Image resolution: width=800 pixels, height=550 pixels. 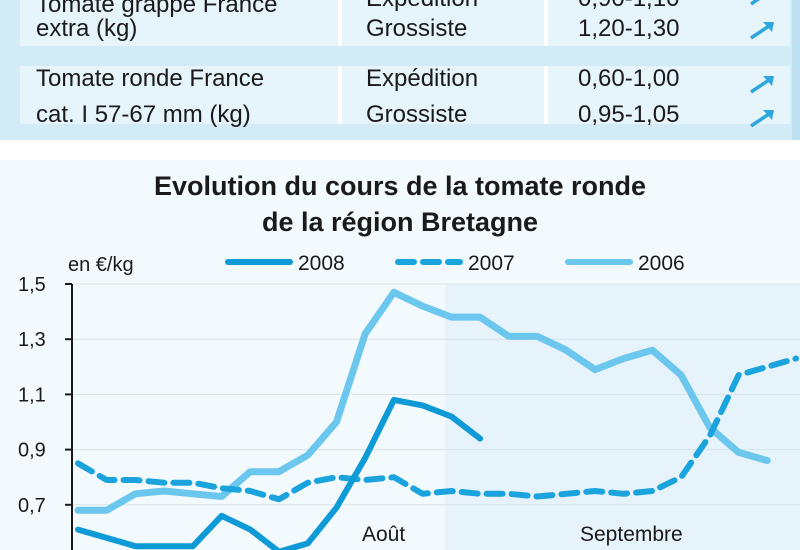 I want to click on price-grossiste: 1,20-1,30, so click(x=629, y=28).